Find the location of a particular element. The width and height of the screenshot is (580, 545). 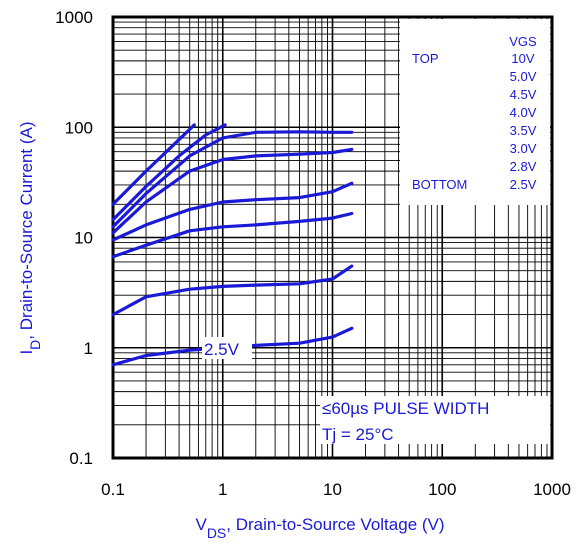

legend-background is located at coordinates (475, 112).